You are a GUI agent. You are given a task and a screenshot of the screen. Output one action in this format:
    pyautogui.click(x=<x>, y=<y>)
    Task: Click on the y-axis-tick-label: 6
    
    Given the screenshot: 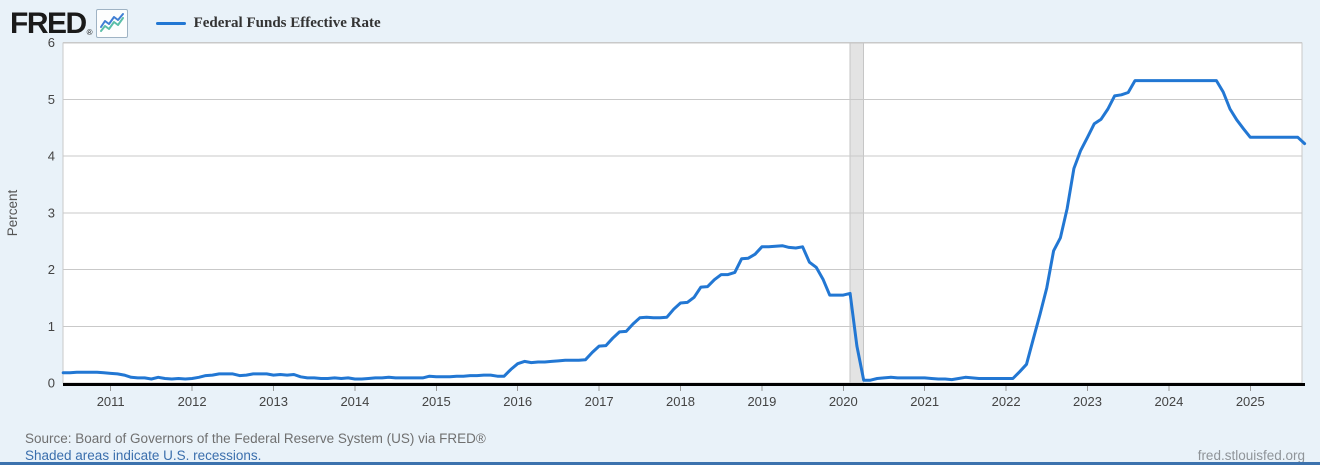 What is the action you would take?
    pyautogui.click(x=51, y=42)
    